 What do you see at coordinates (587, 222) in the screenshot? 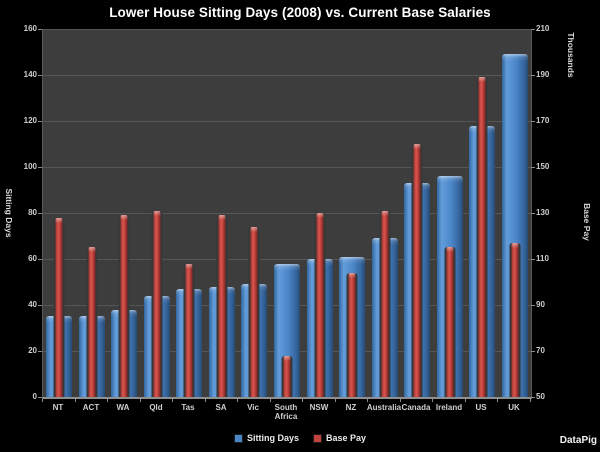
I see `right-axis-title: Base Pay` at bounding box center [587, 222].